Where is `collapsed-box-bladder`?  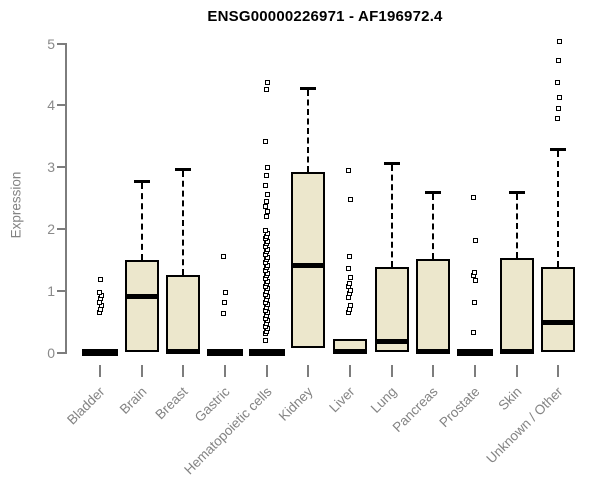
collapsed-box-bladder is located at coordinates (100, 352).